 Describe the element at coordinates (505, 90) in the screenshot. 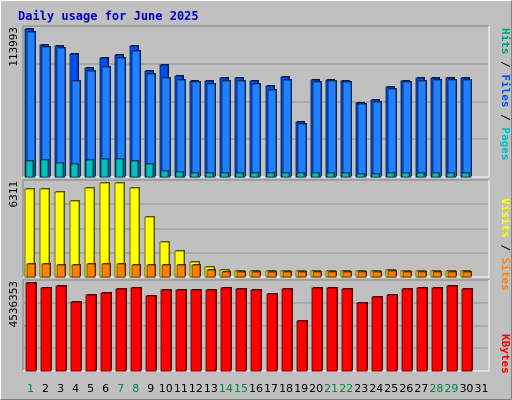

I see `legend-files: Files` at that location.